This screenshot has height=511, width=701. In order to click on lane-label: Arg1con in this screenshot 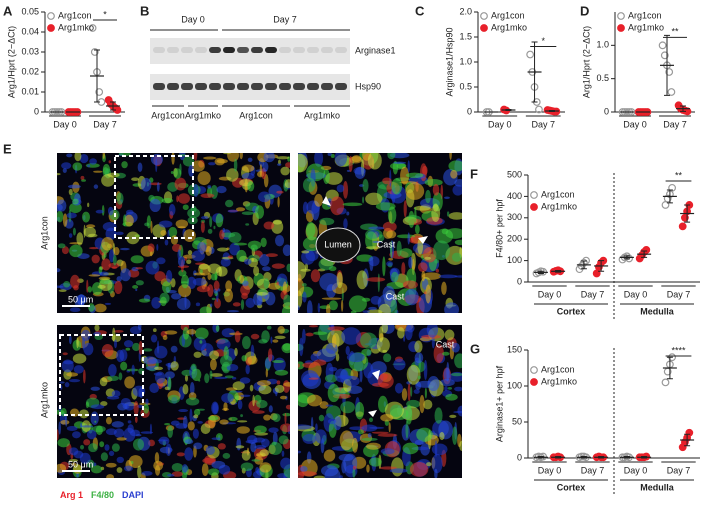, I will do `click(168, 115)`.